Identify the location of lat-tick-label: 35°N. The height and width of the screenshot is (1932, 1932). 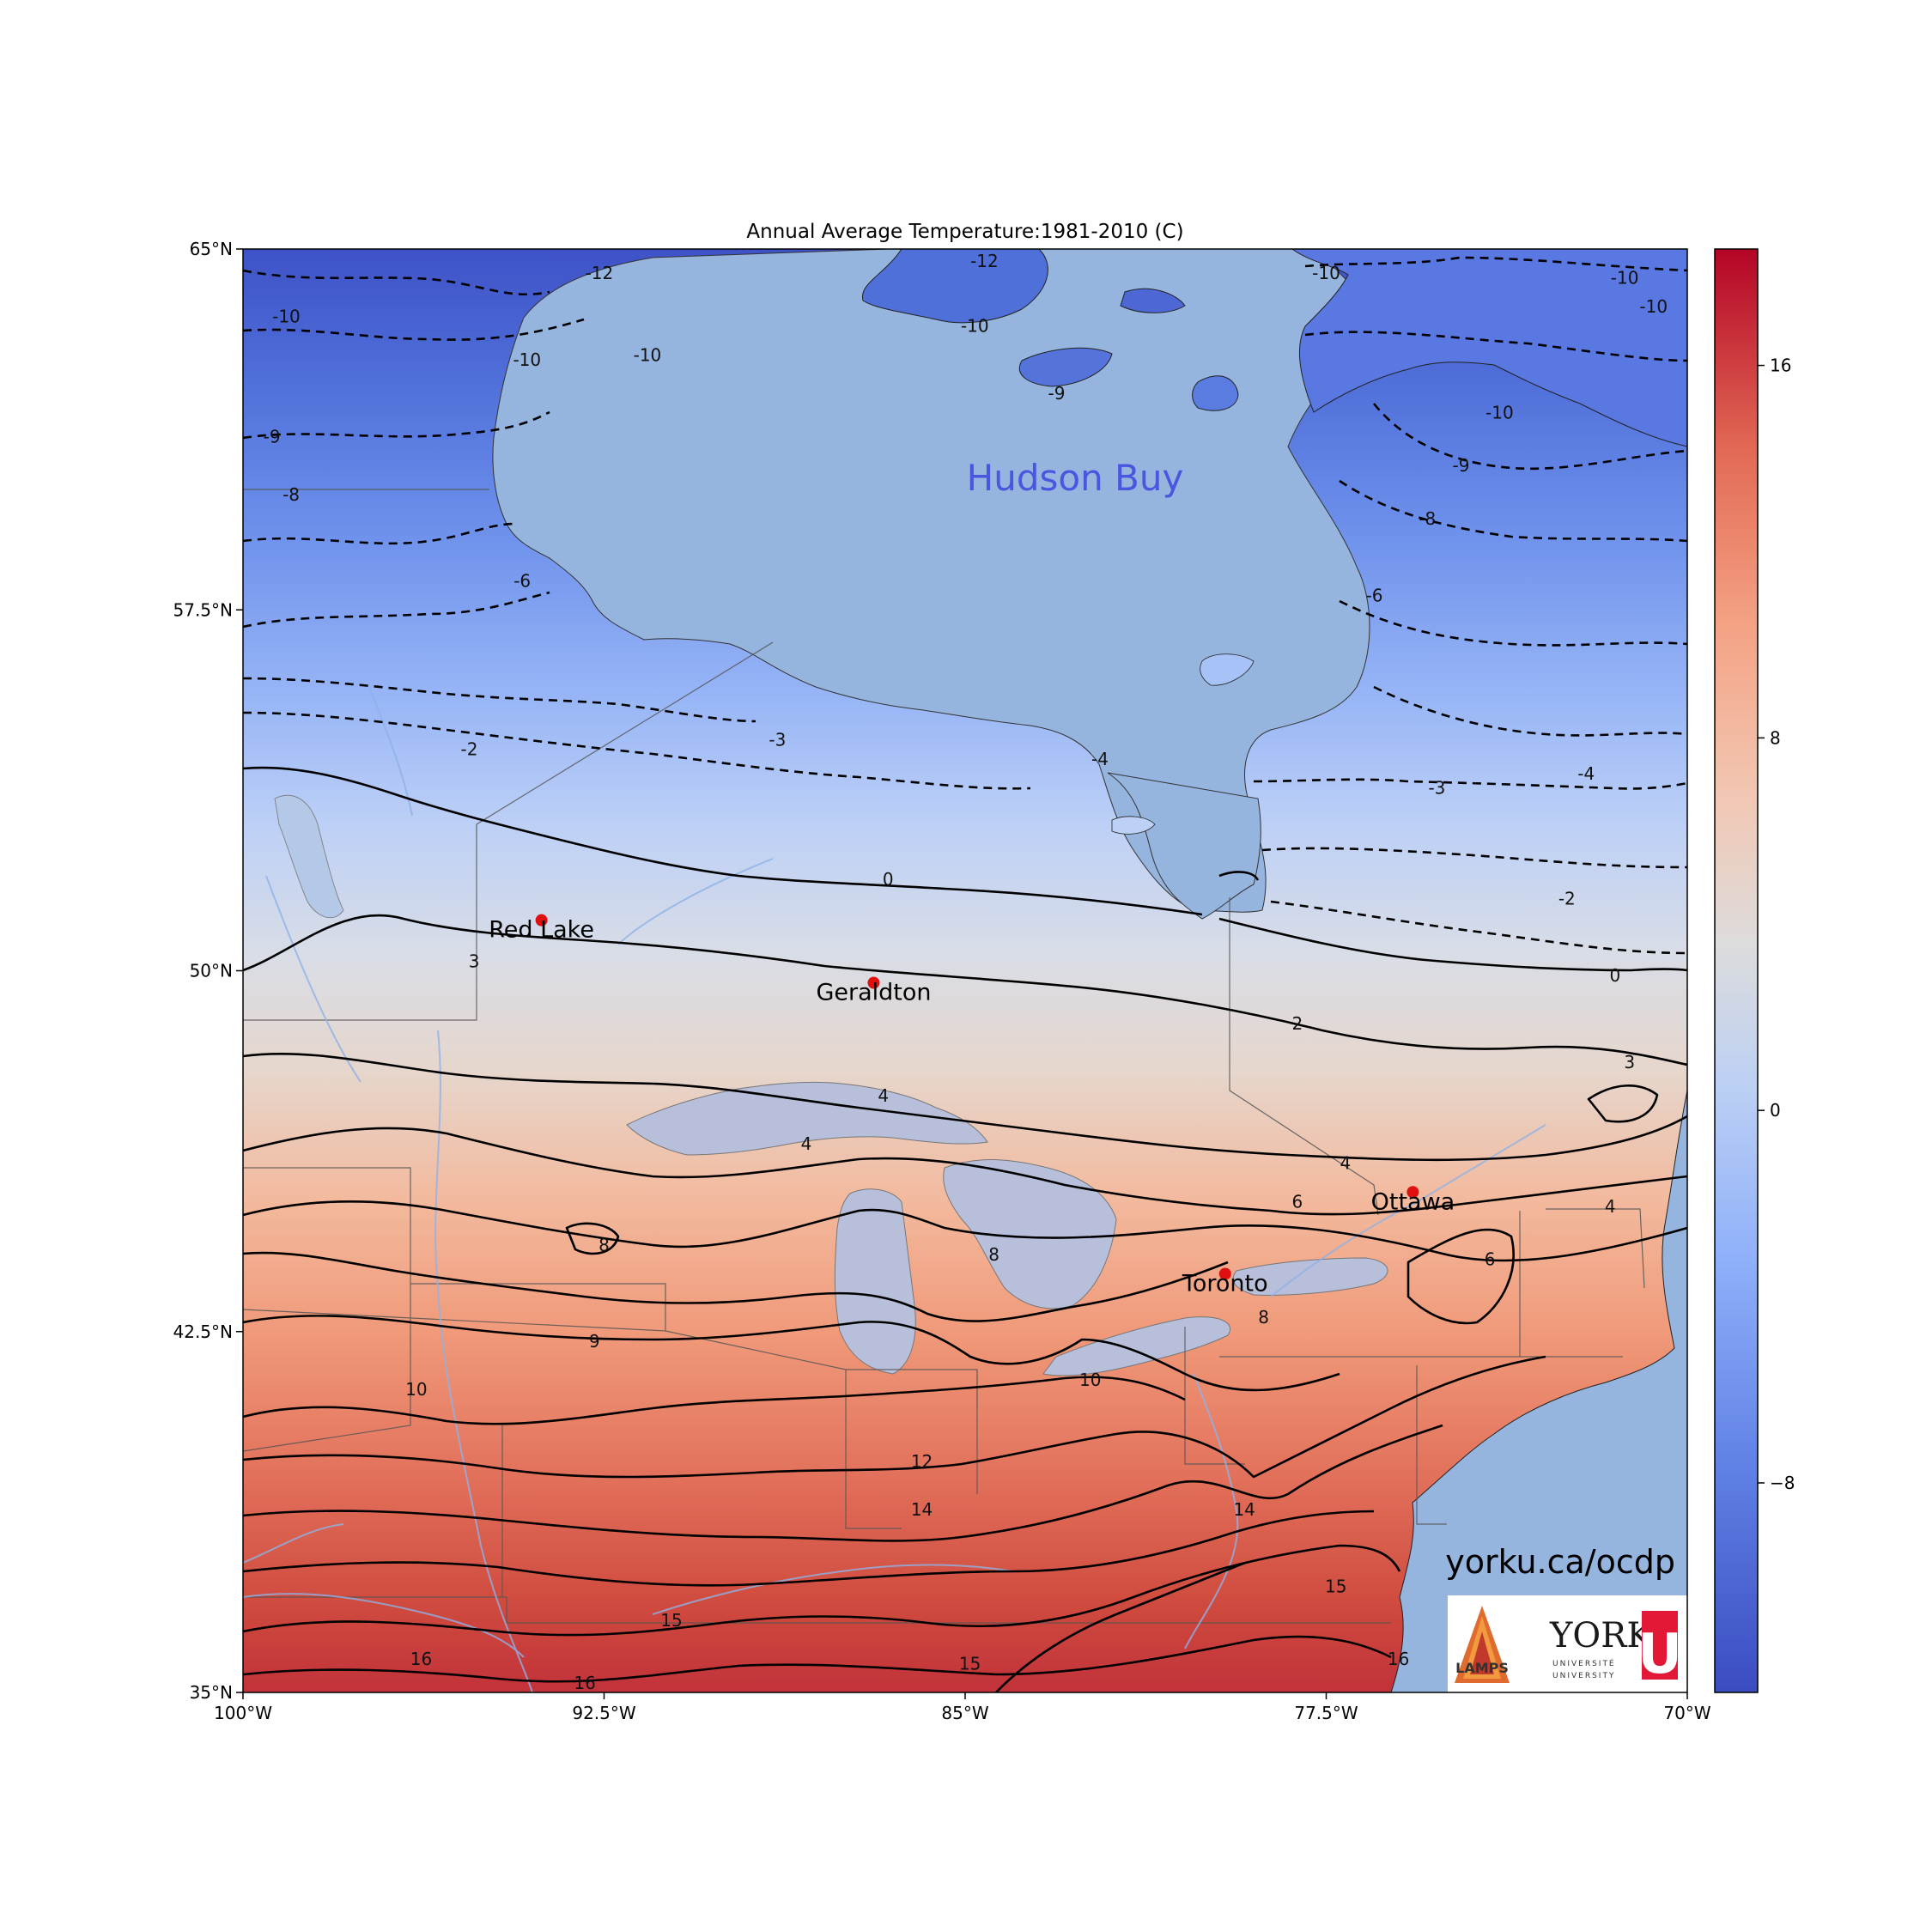
(212, 1693).